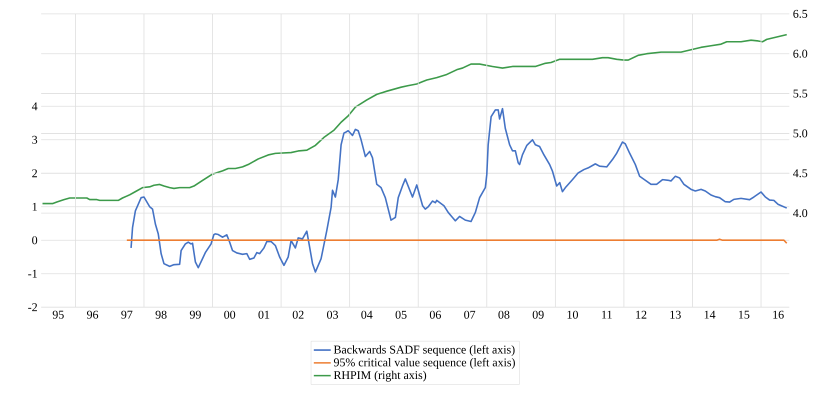 The width and height of the screenshot is (824, 408). What do you see at coordinates (58, 314) in the screenshot?
I see `x-tick-label: 95` at bounding box center [58, 314].